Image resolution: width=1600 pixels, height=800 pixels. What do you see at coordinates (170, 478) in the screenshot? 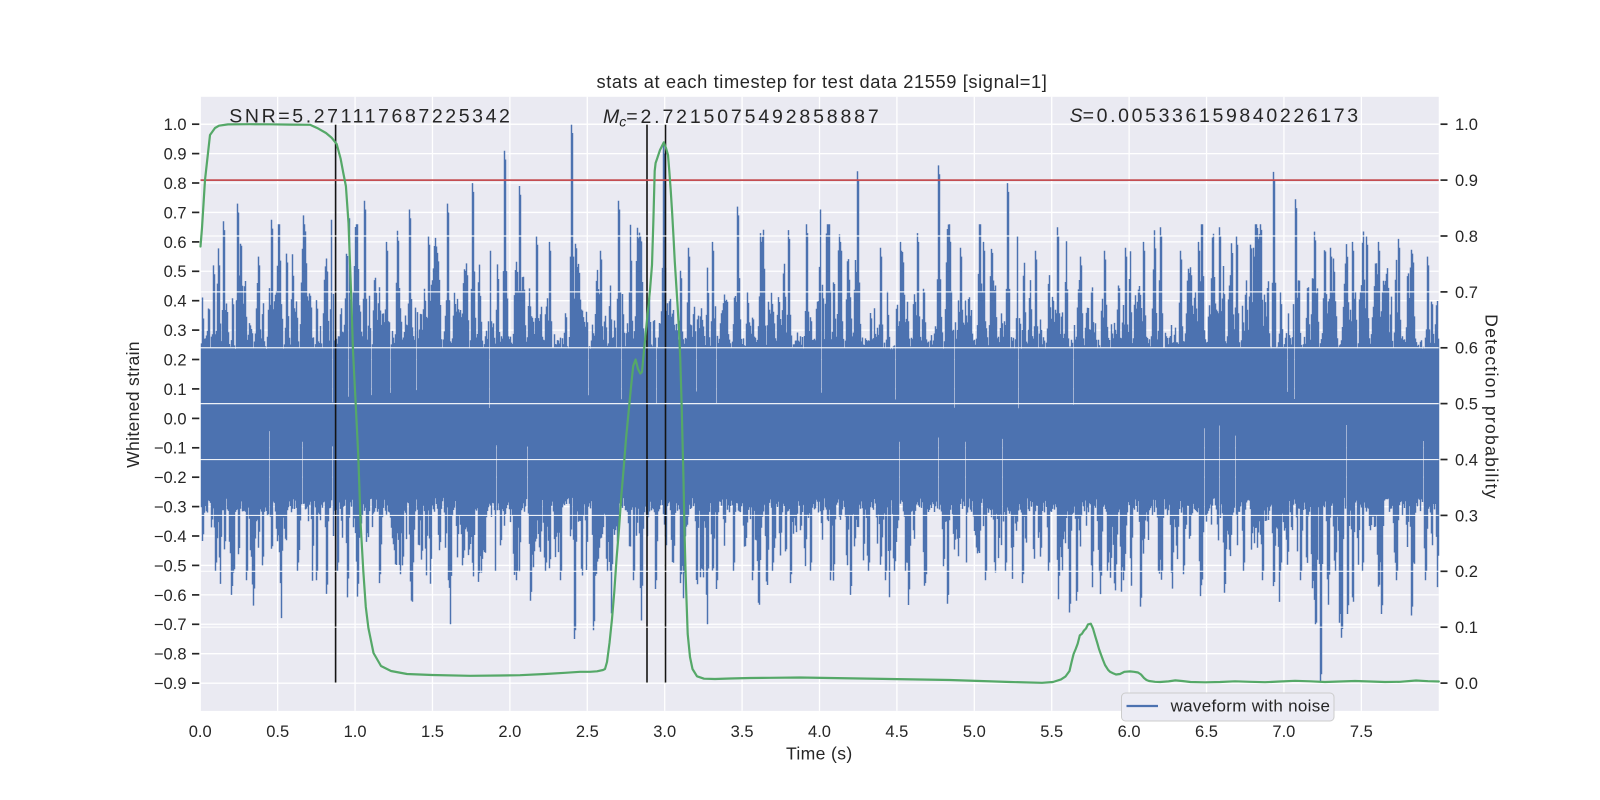
I see `svg-text: −0.2` at bounding box center [170, 478].